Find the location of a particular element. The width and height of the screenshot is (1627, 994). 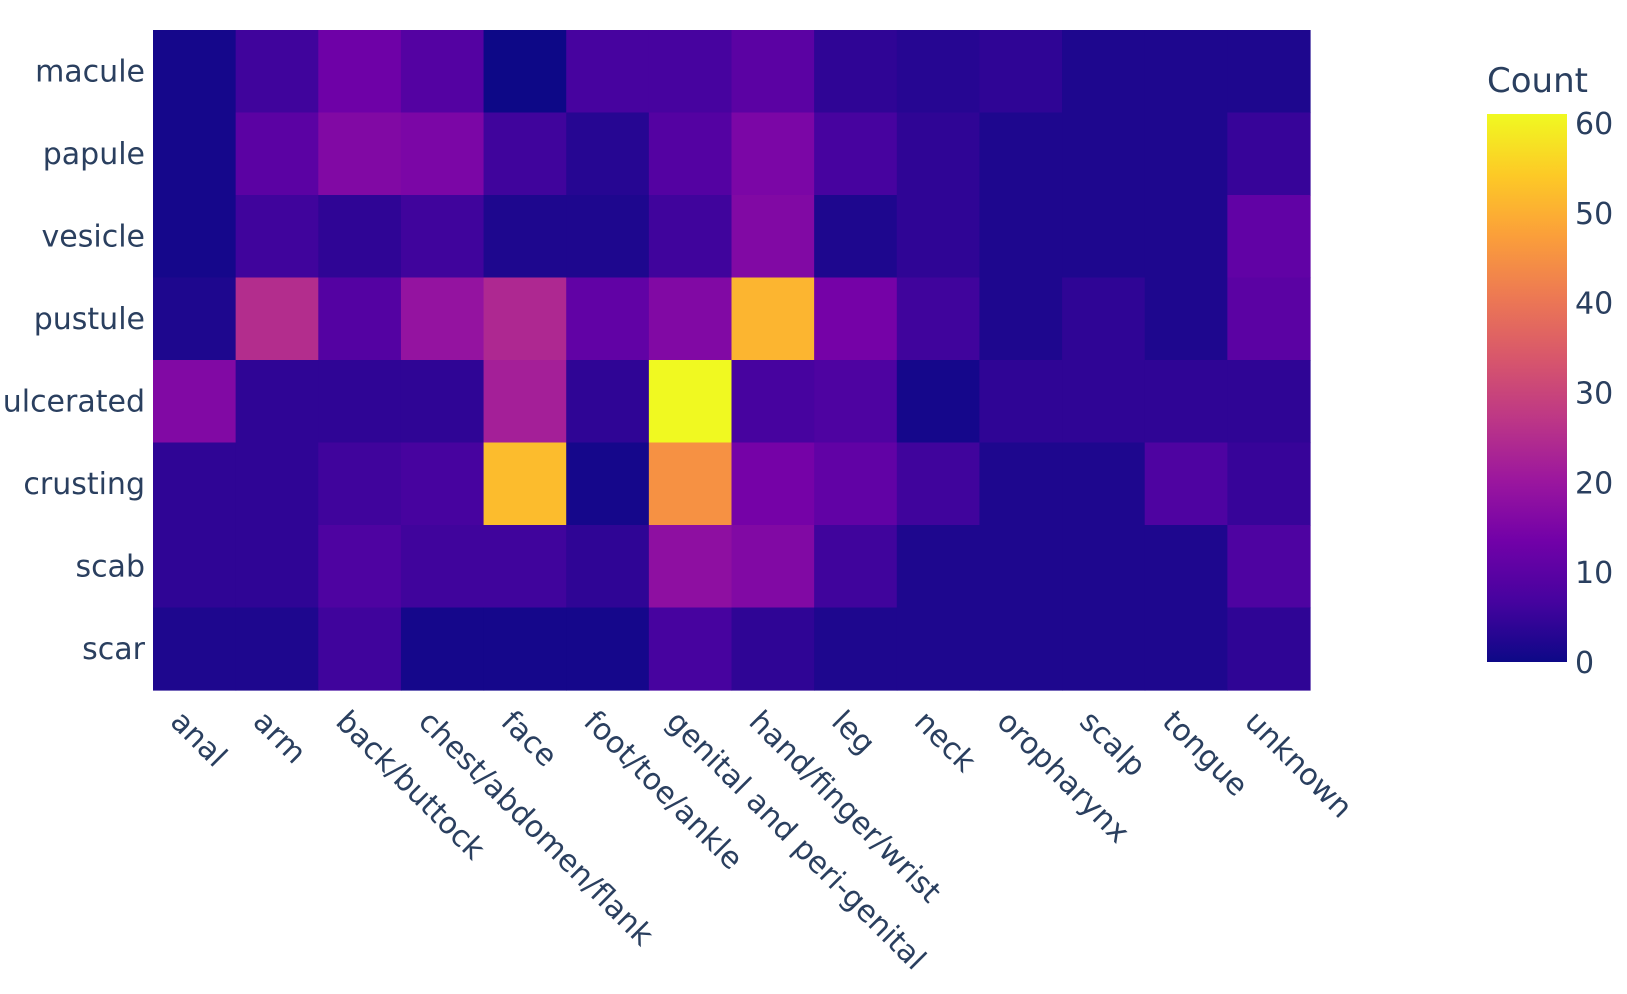

heatmap-cell-scab-leg is located at coordinates (856, 567).